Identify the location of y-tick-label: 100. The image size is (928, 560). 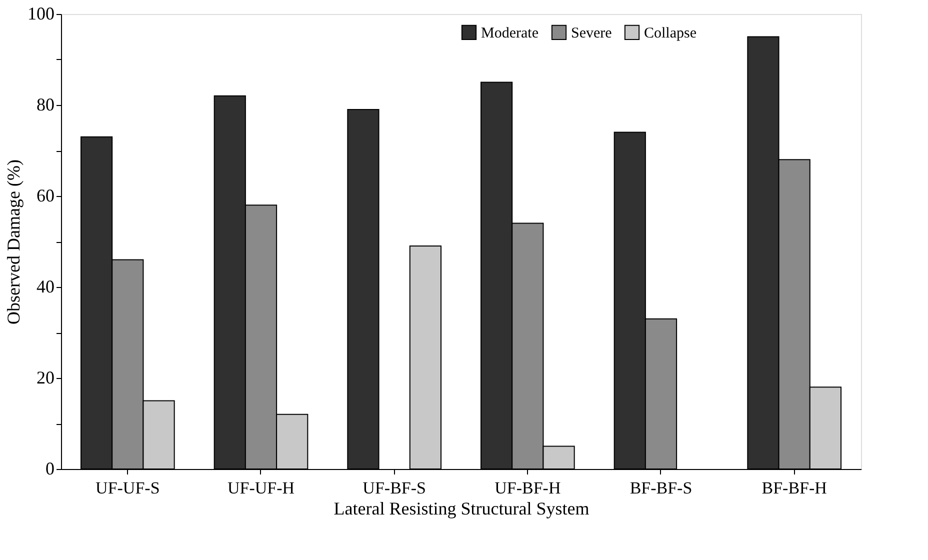
(41, 14).